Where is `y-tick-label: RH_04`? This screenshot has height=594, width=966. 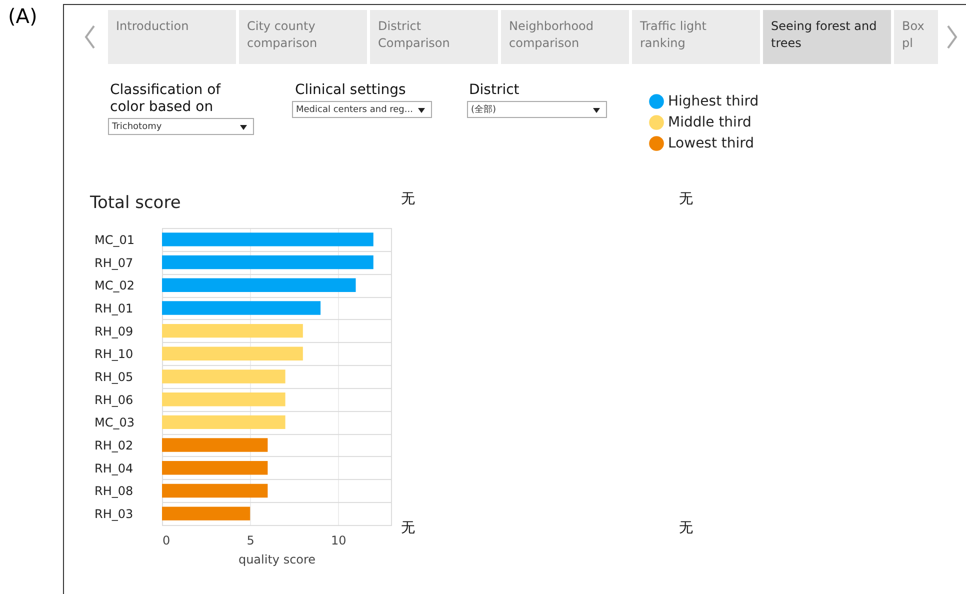 y-tick-label: RH_04 is located at coordinates (114, 468).